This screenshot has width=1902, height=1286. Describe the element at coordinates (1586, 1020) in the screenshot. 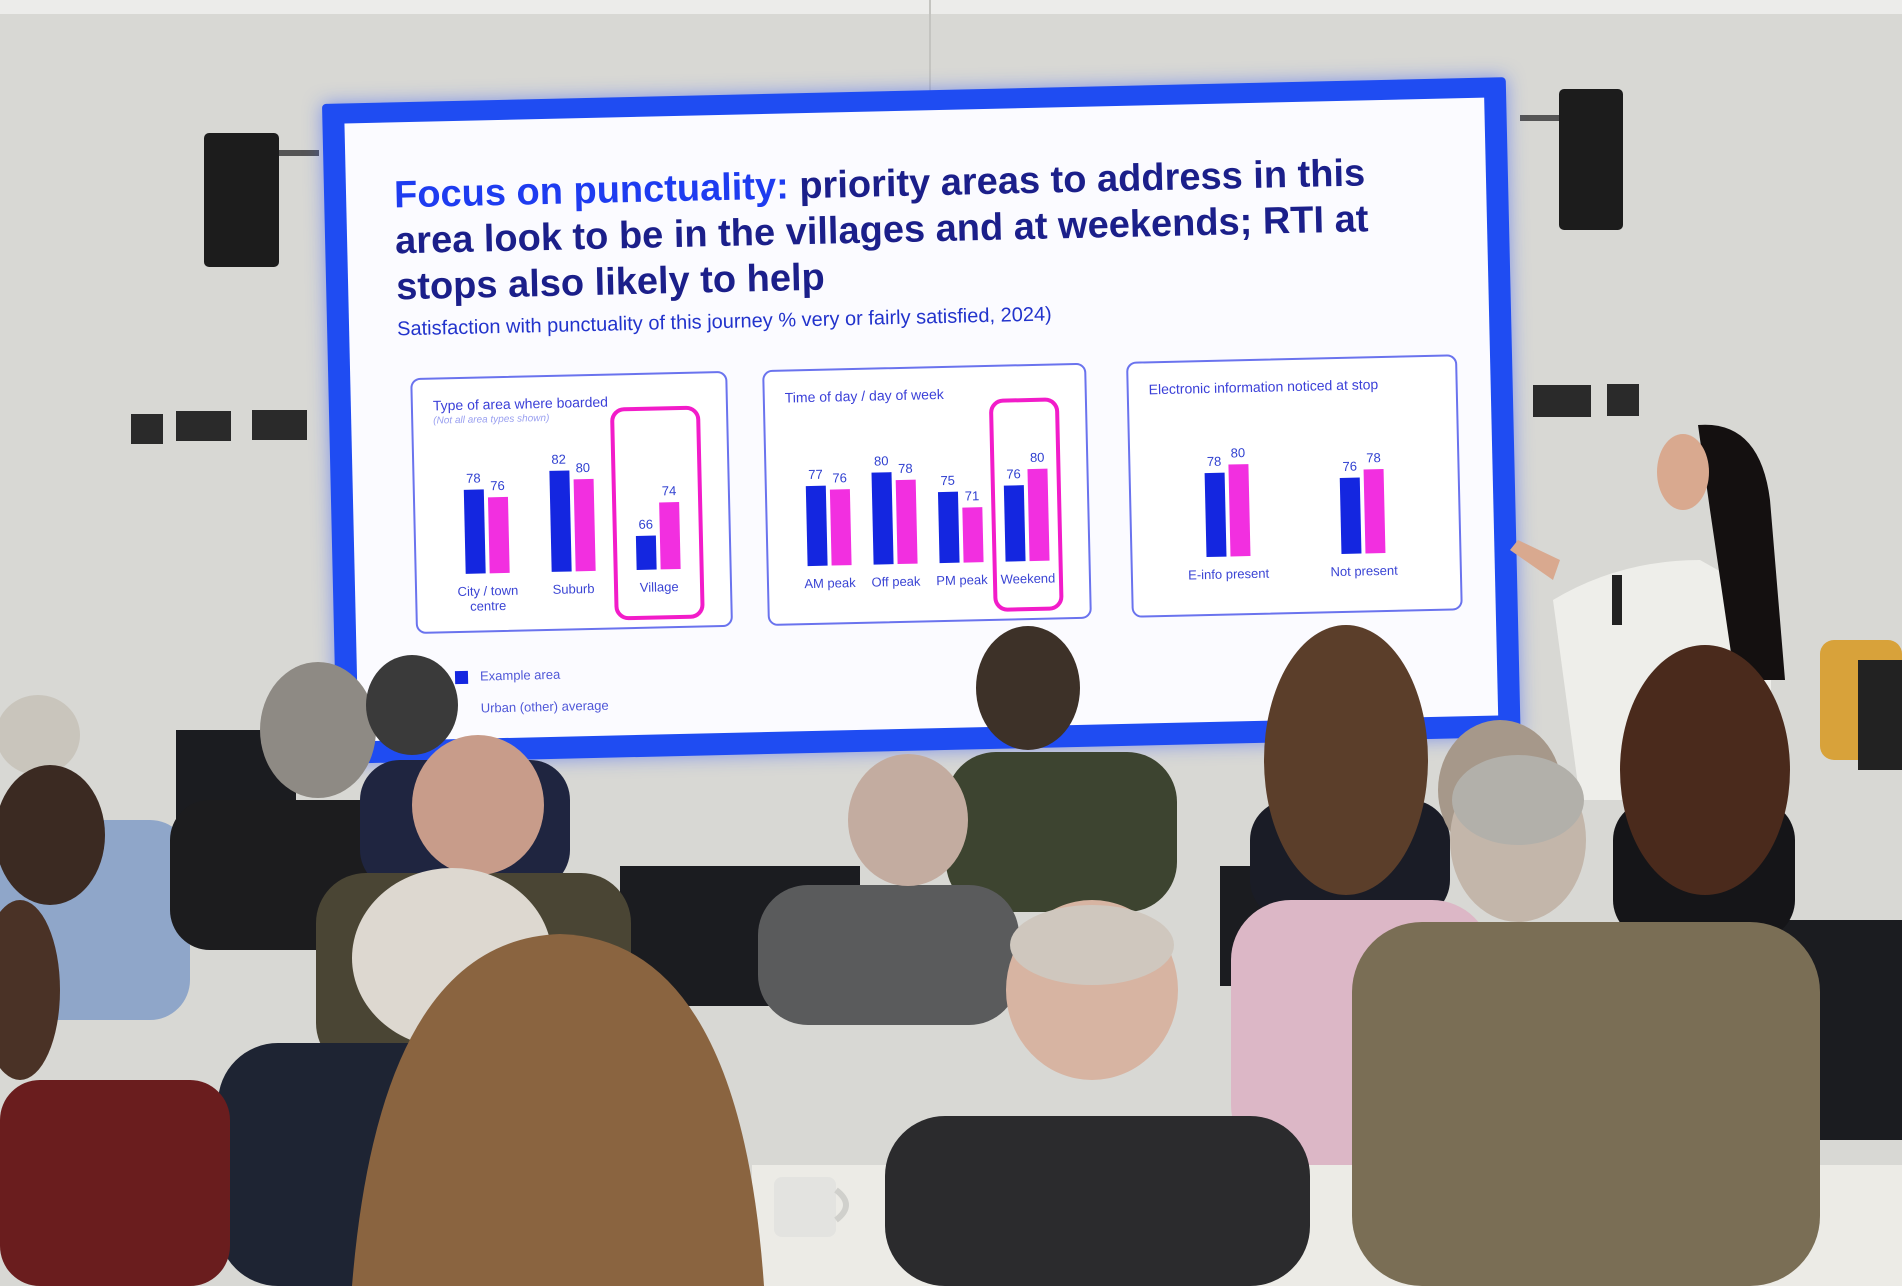

I see `person-grey-hair-tweed` at that location.